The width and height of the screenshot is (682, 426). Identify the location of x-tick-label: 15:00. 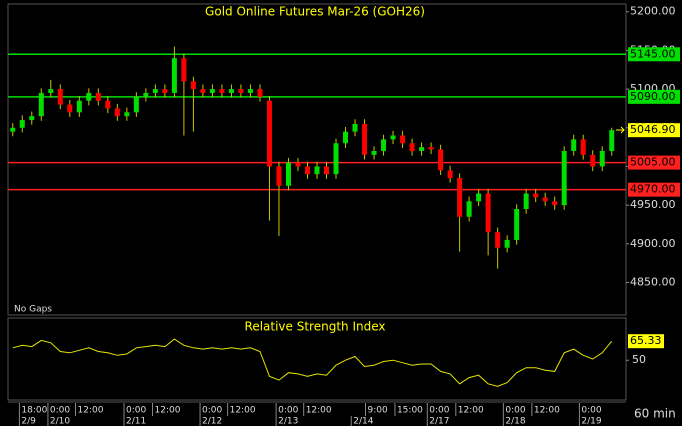
(410, 411).